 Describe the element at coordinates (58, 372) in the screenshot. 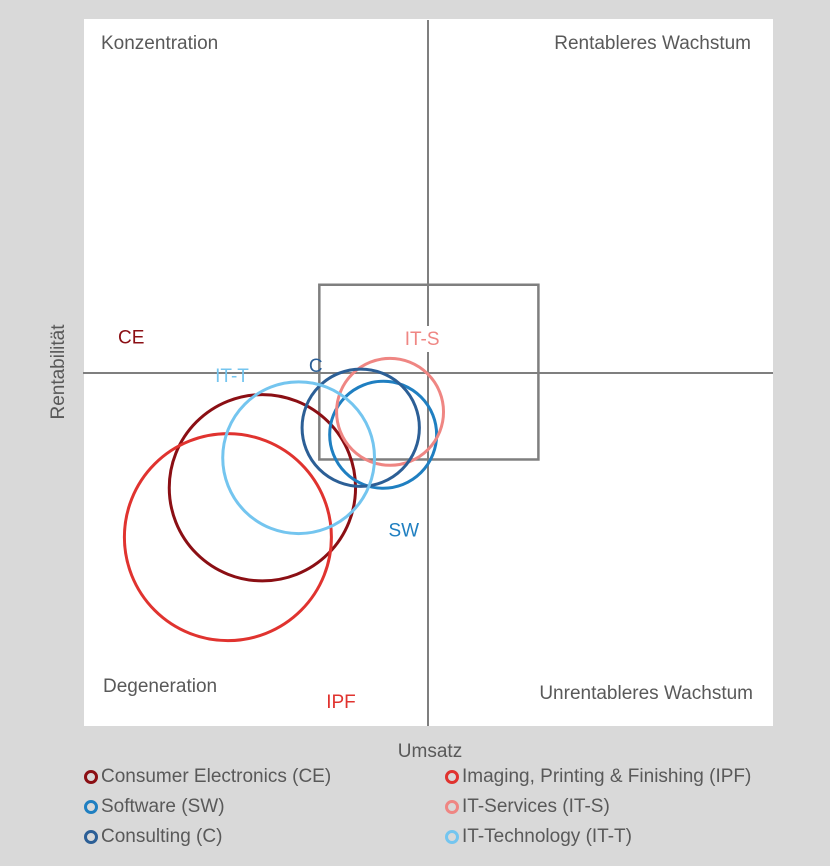

I see `y-axis-label: Rentabilität` at that location.